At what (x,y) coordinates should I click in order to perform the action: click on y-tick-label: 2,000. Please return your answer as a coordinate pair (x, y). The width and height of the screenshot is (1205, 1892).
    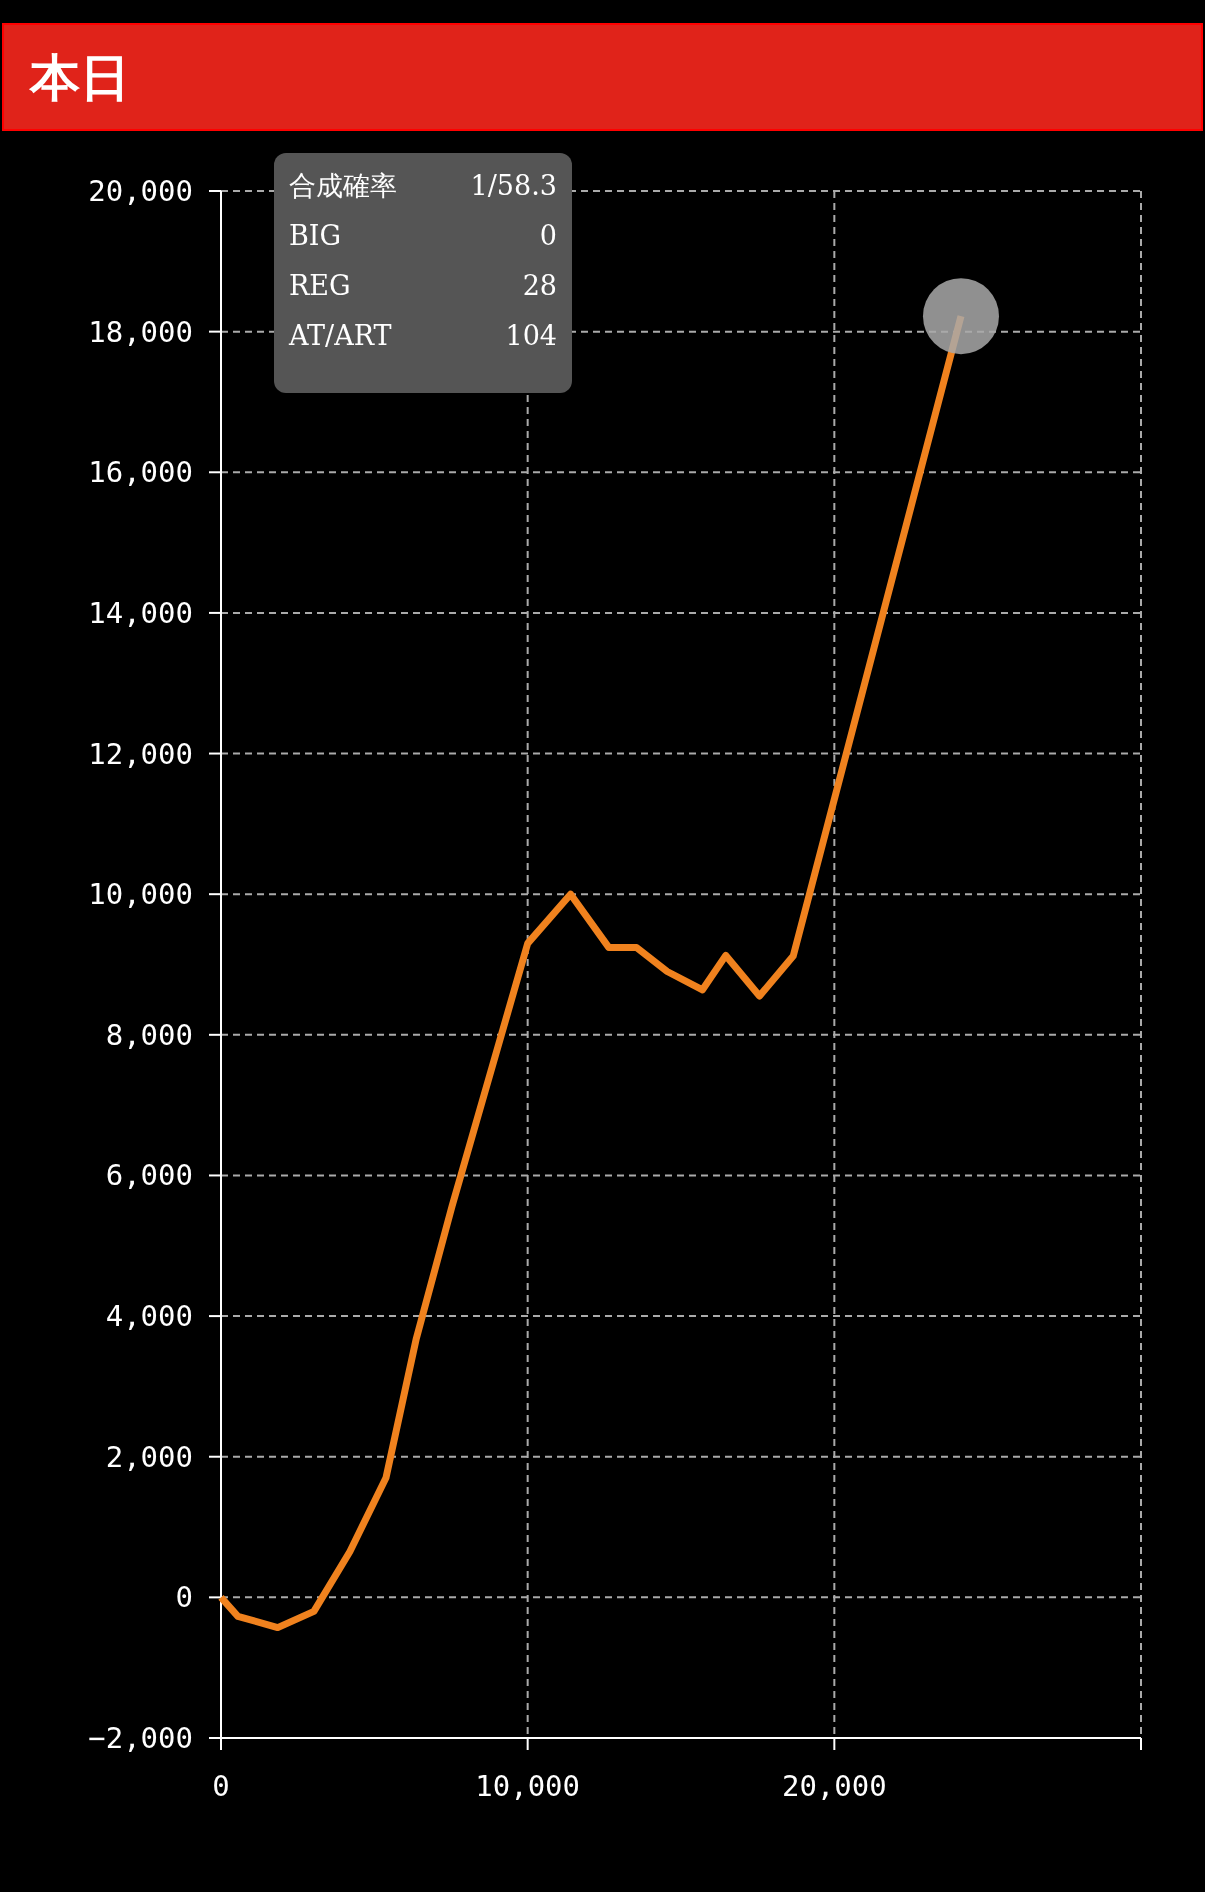
    Looking at the image, I should click on (149, 1456).